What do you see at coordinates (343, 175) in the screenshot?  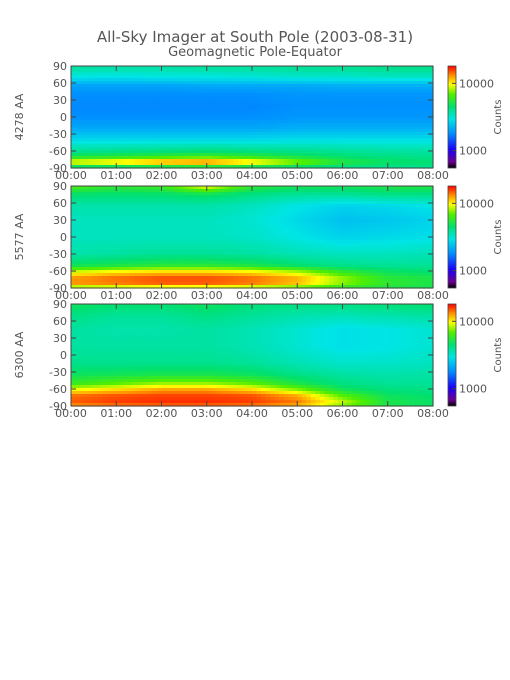 I see `x-tick-label: 06:00` at bounding box center [343, 175].